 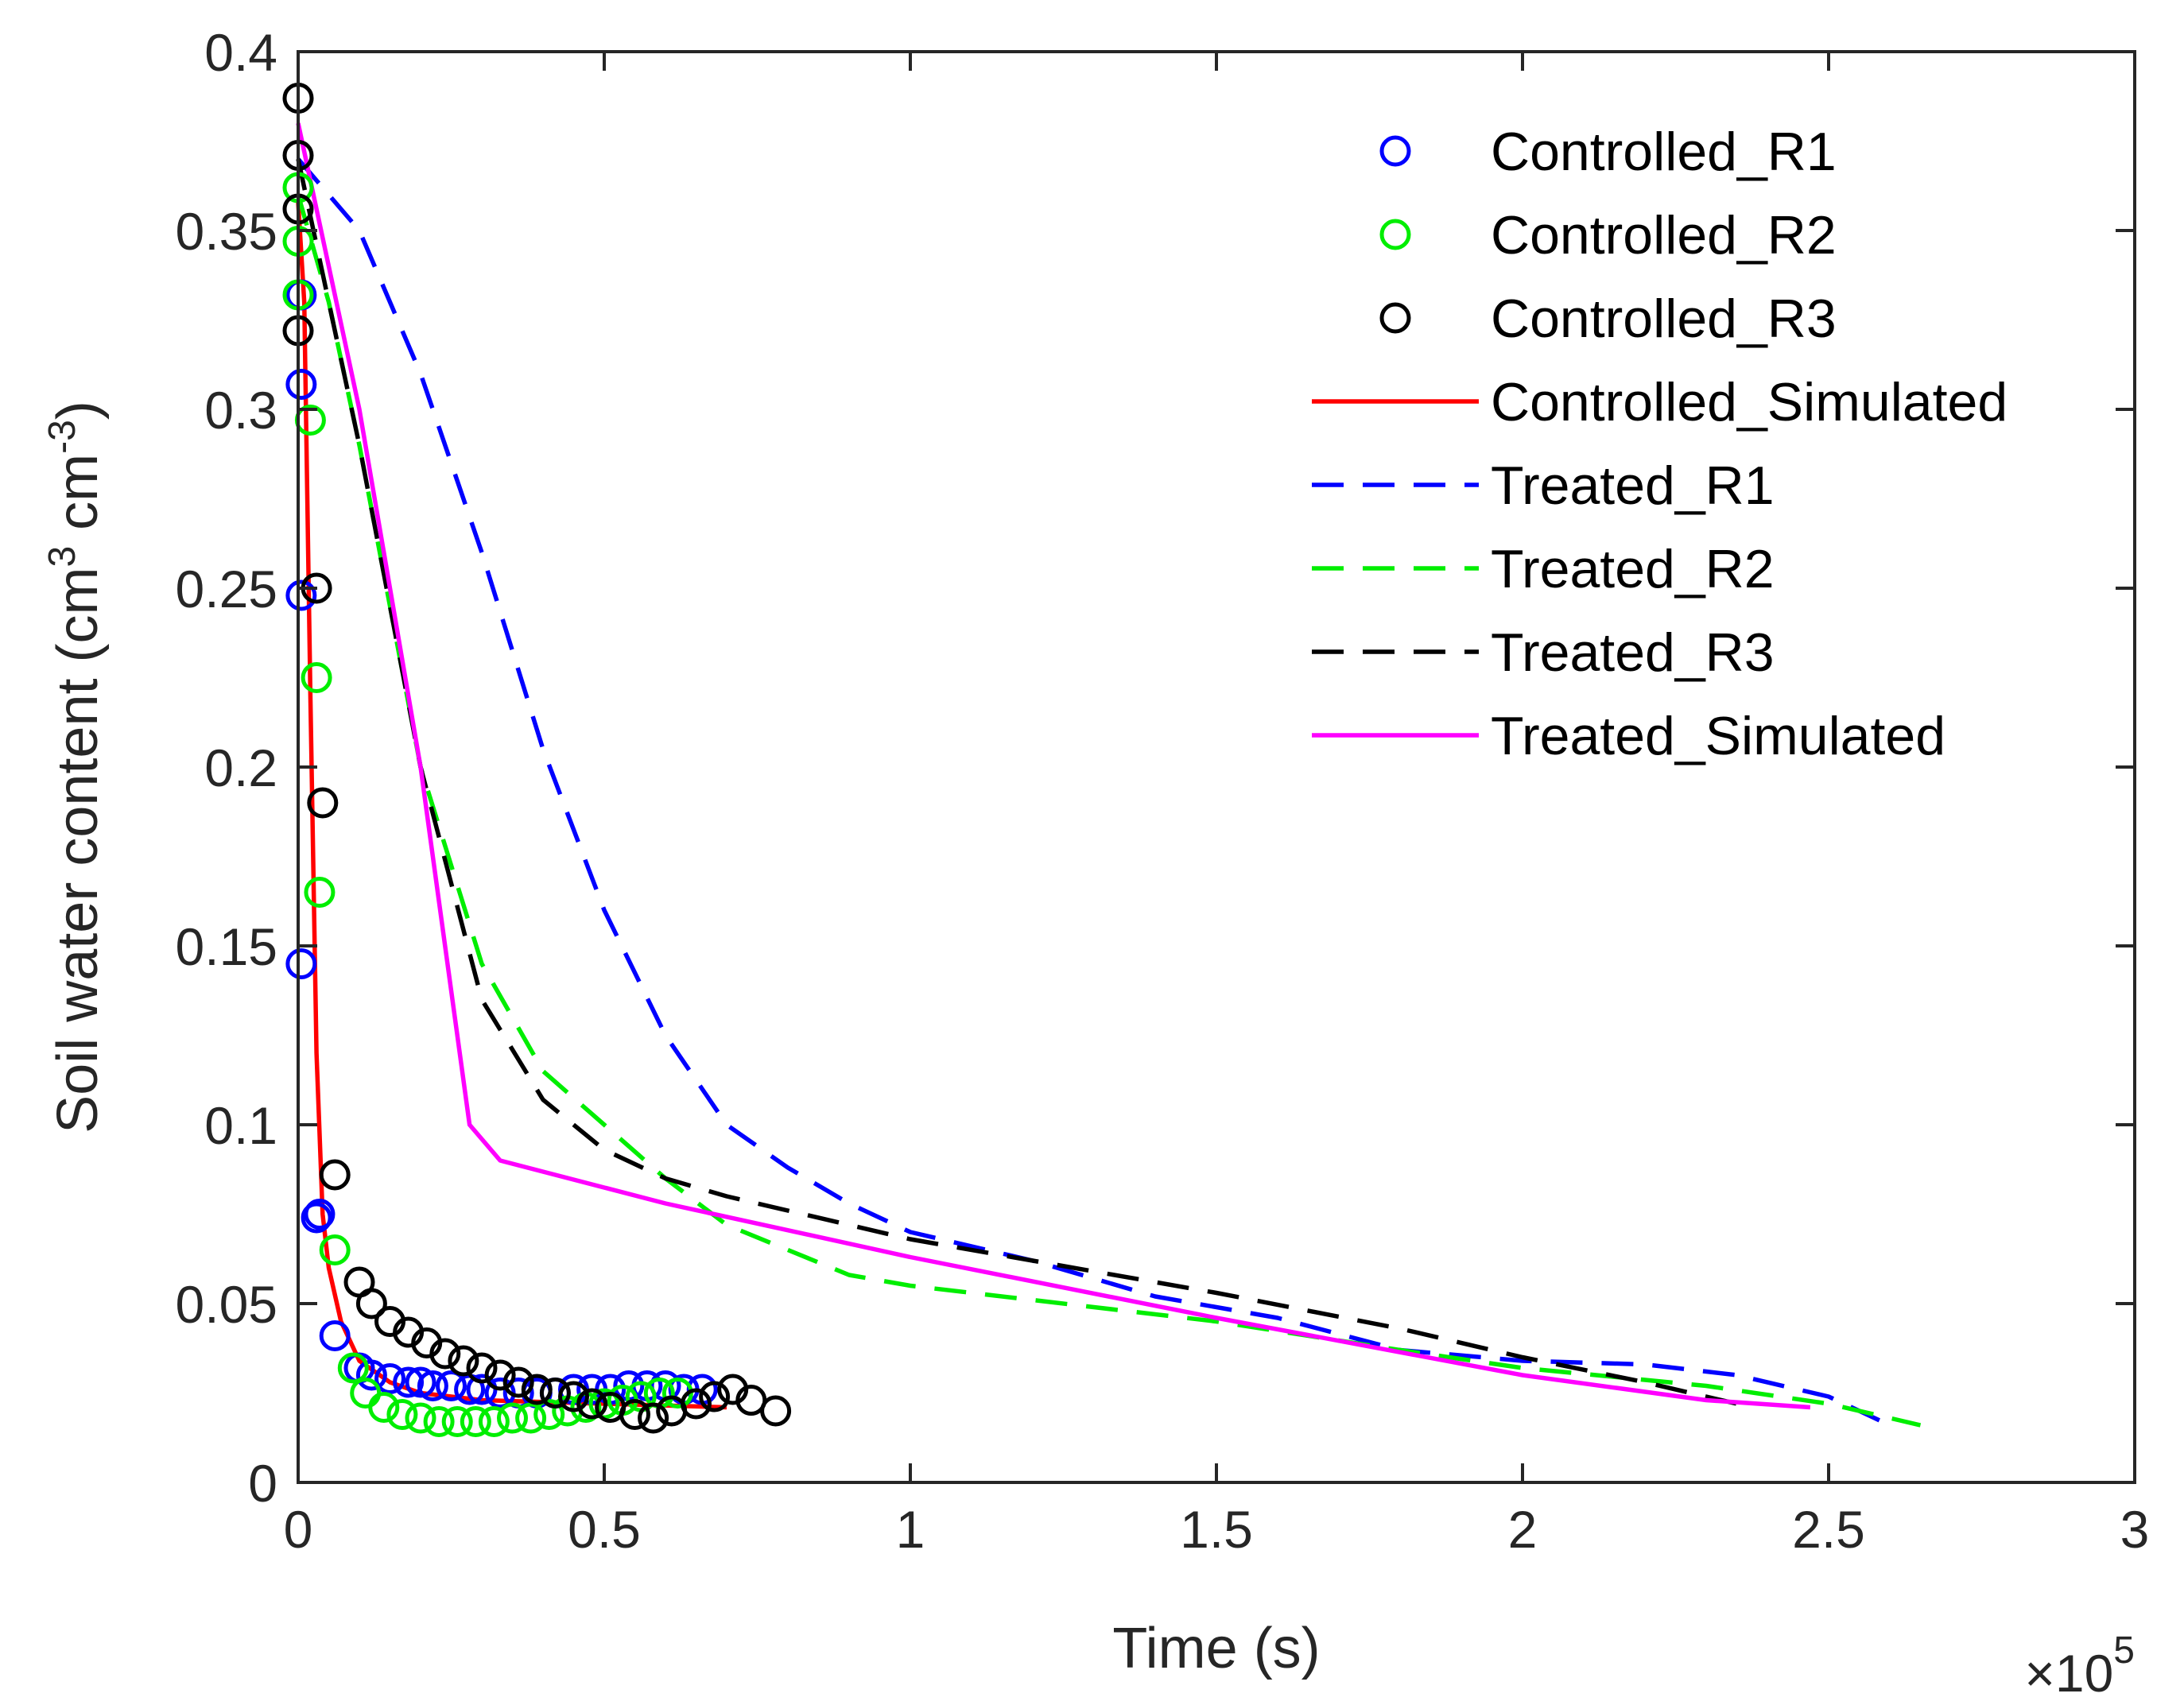 What do you see at coordinates (1718, 736) in the screenshot?
I see `legend-label-treated-simulated: Treated_Simulated` at bounding box center [1718, 736].